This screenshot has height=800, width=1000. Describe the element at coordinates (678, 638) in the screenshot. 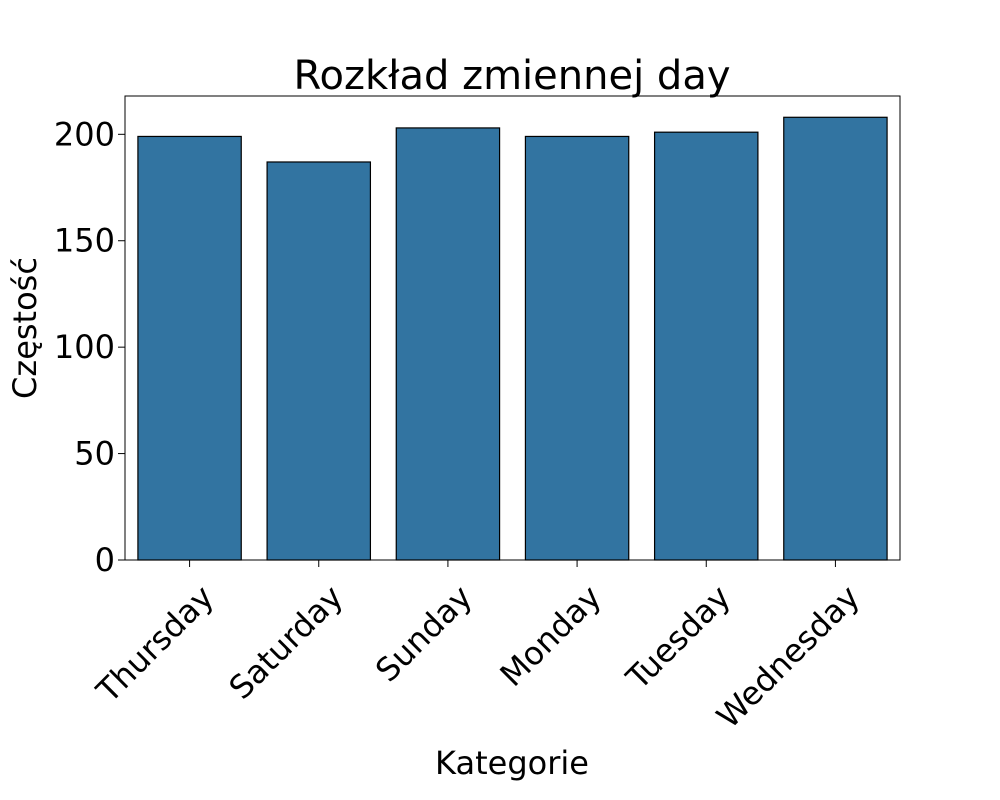

I see `x-tick-label: Tuesday` at that location.